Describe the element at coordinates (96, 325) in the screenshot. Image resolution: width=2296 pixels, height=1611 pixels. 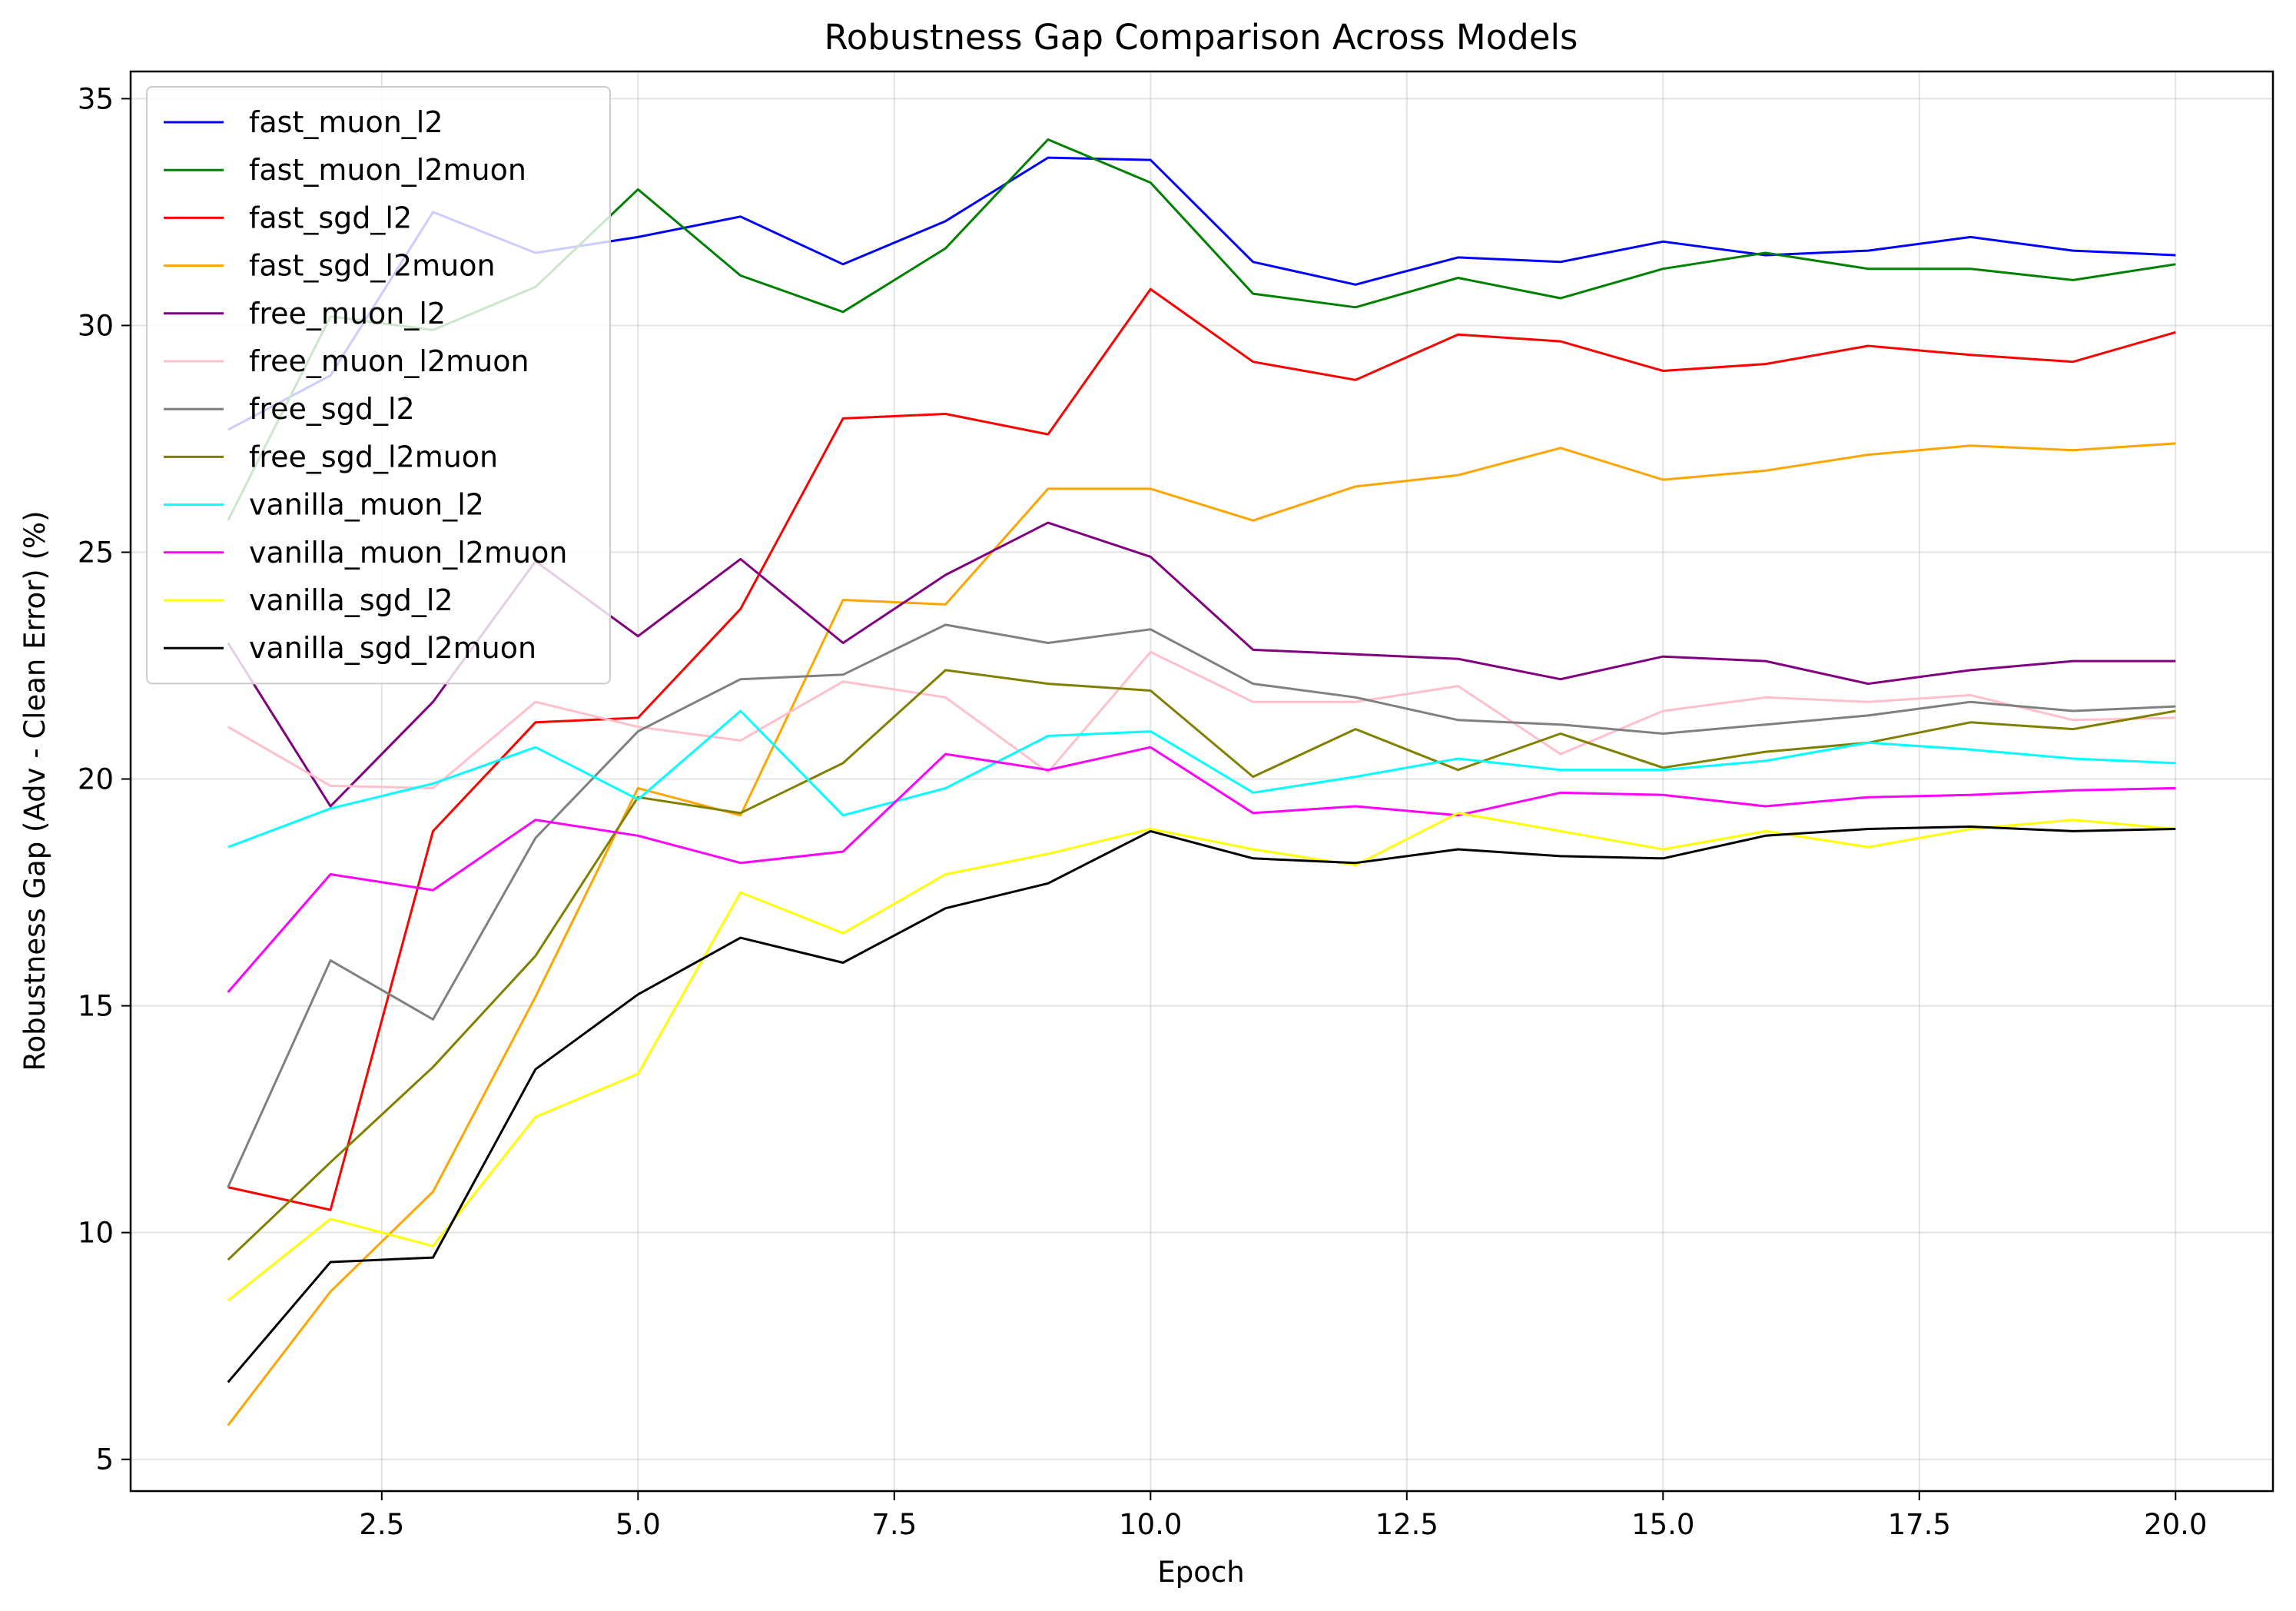
I see `y-tick-label: 30` at that location.